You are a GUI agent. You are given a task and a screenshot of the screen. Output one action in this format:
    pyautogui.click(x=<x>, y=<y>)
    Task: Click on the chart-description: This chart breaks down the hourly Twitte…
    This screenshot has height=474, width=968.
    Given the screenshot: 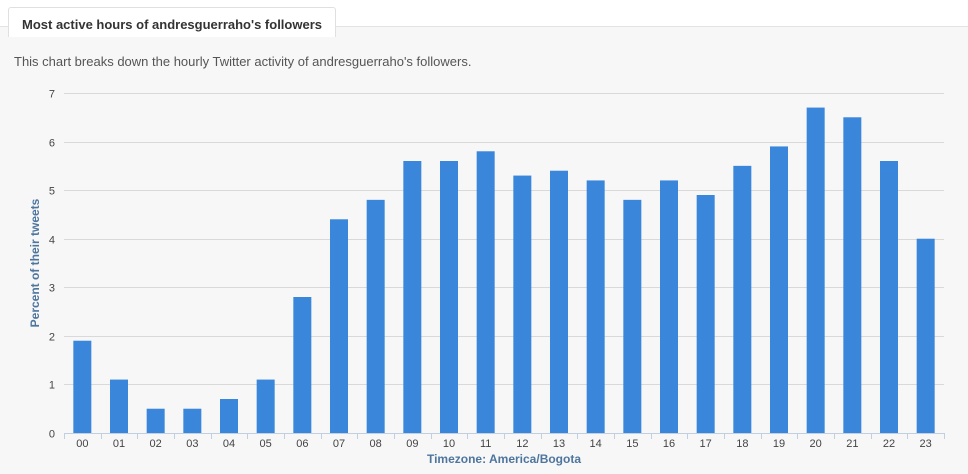 What is the action you would take?
    pyautogui.click(x=243, y=61)
    